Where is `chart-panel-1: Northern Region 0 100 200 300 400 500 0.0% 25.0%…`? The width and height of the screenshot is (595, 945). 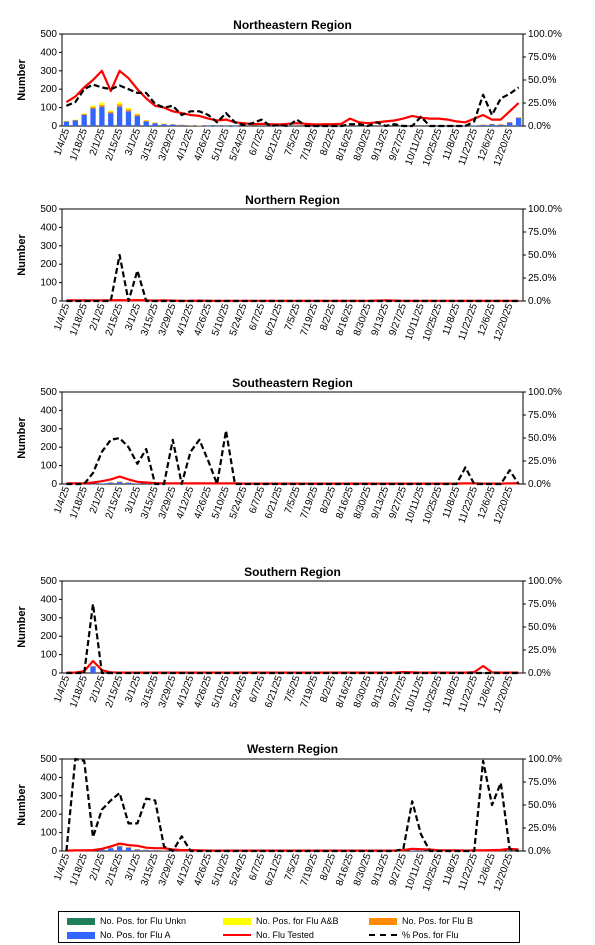 chart-panel-1: Northern Region 0 100 200 300 400 500 0.0% 25.0%… is located at coordinates (289, 268).